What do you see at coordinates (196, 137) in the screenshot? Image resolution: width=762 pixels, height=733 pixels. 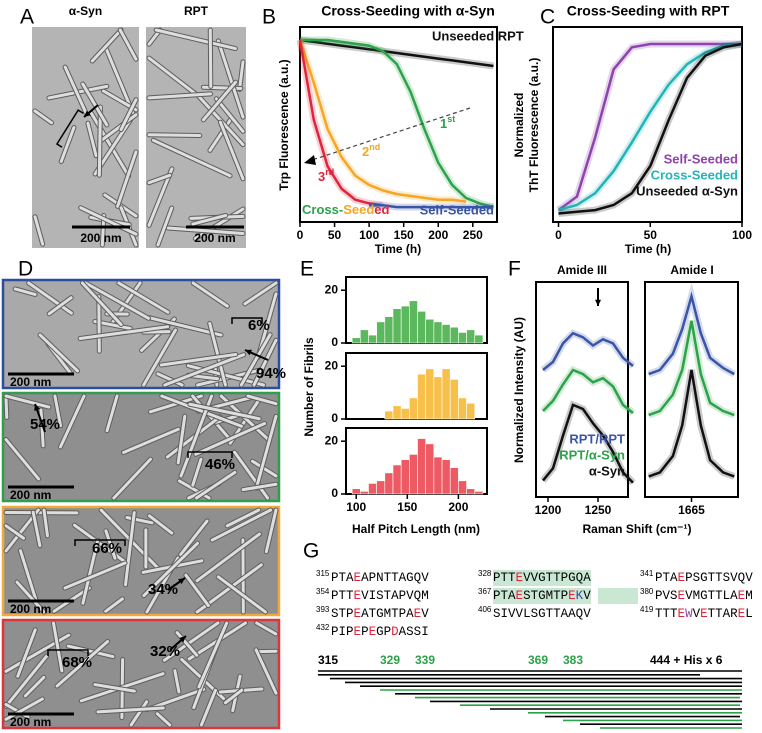 I see `fibrils` at bounding box center [196, 137].